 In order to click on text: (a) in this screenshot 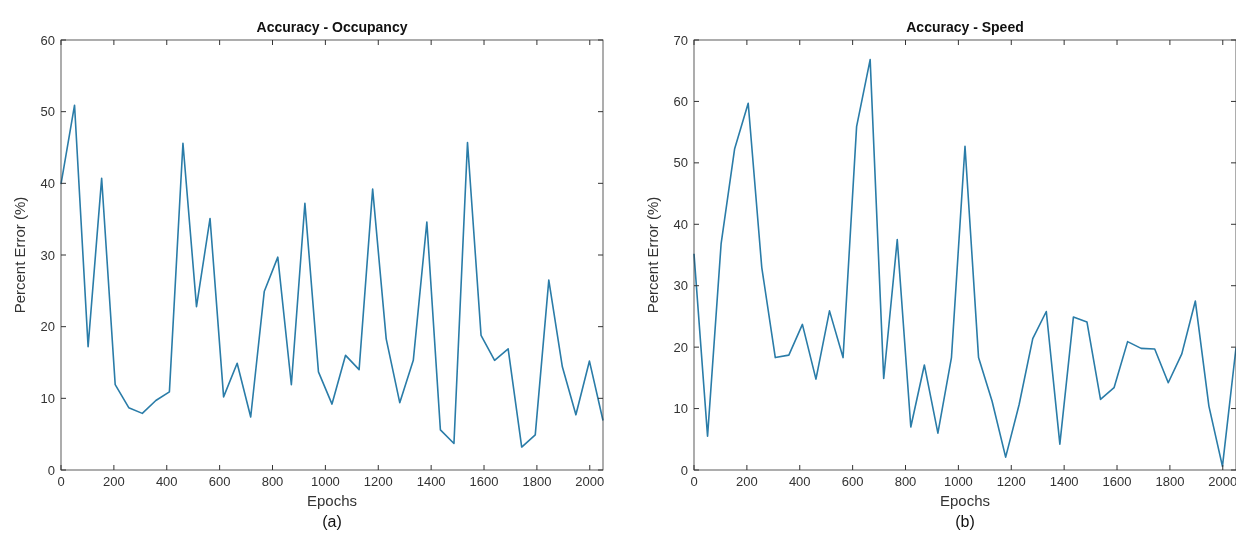, I will do `click(332, 521)`.